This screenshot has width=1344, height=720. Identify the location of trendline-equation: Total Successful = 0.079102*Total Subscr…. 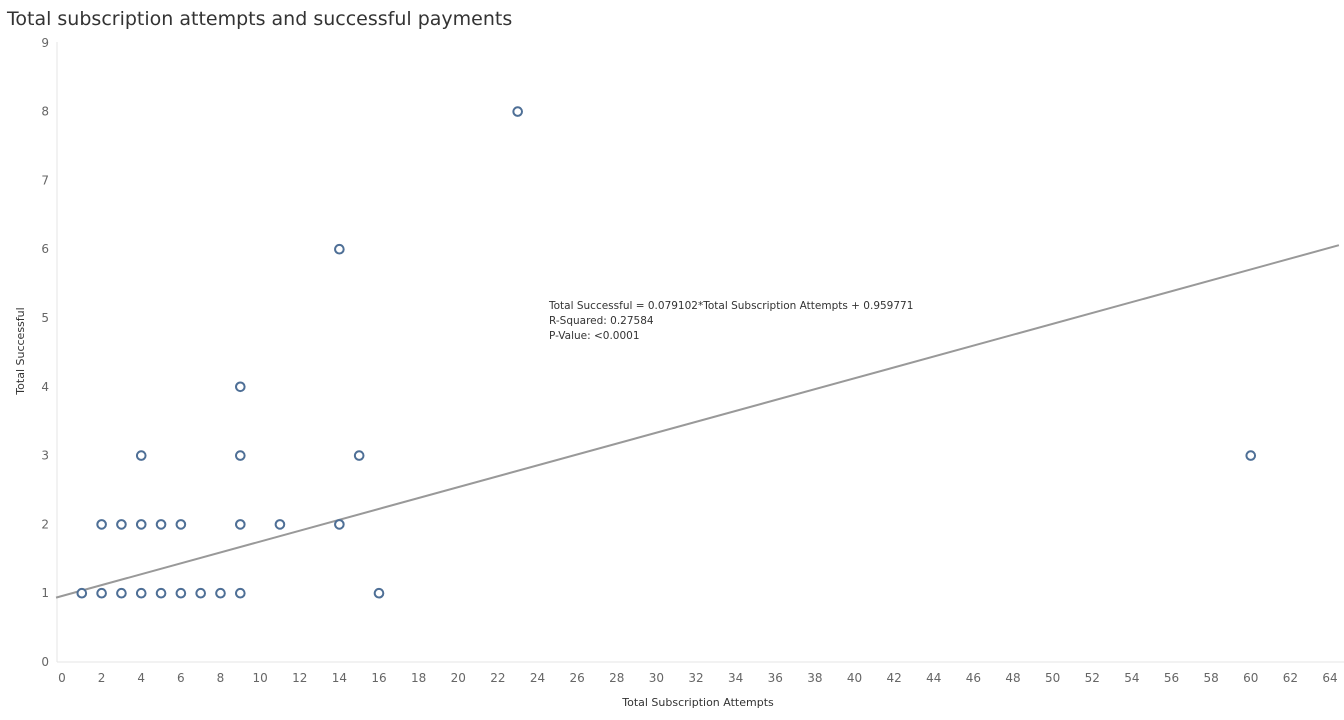
(730, 306).